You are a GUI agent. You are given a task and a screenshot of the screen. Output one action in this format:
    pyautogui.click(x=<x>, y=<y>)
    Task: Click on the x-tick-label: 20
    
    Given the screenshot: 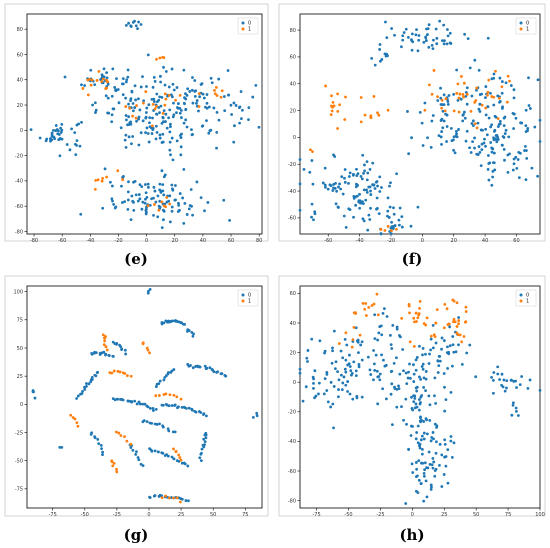 What is the action you would take?
    pyautogui.click(x=454, y=241)
    